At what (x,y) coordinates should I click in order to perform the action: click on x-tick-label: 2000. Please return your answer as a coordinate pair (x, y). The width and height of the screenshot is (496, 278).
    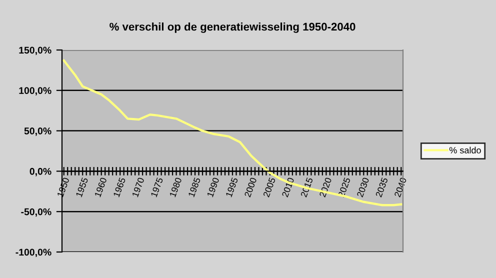
    Looking at the image, I should click on (250, 187).